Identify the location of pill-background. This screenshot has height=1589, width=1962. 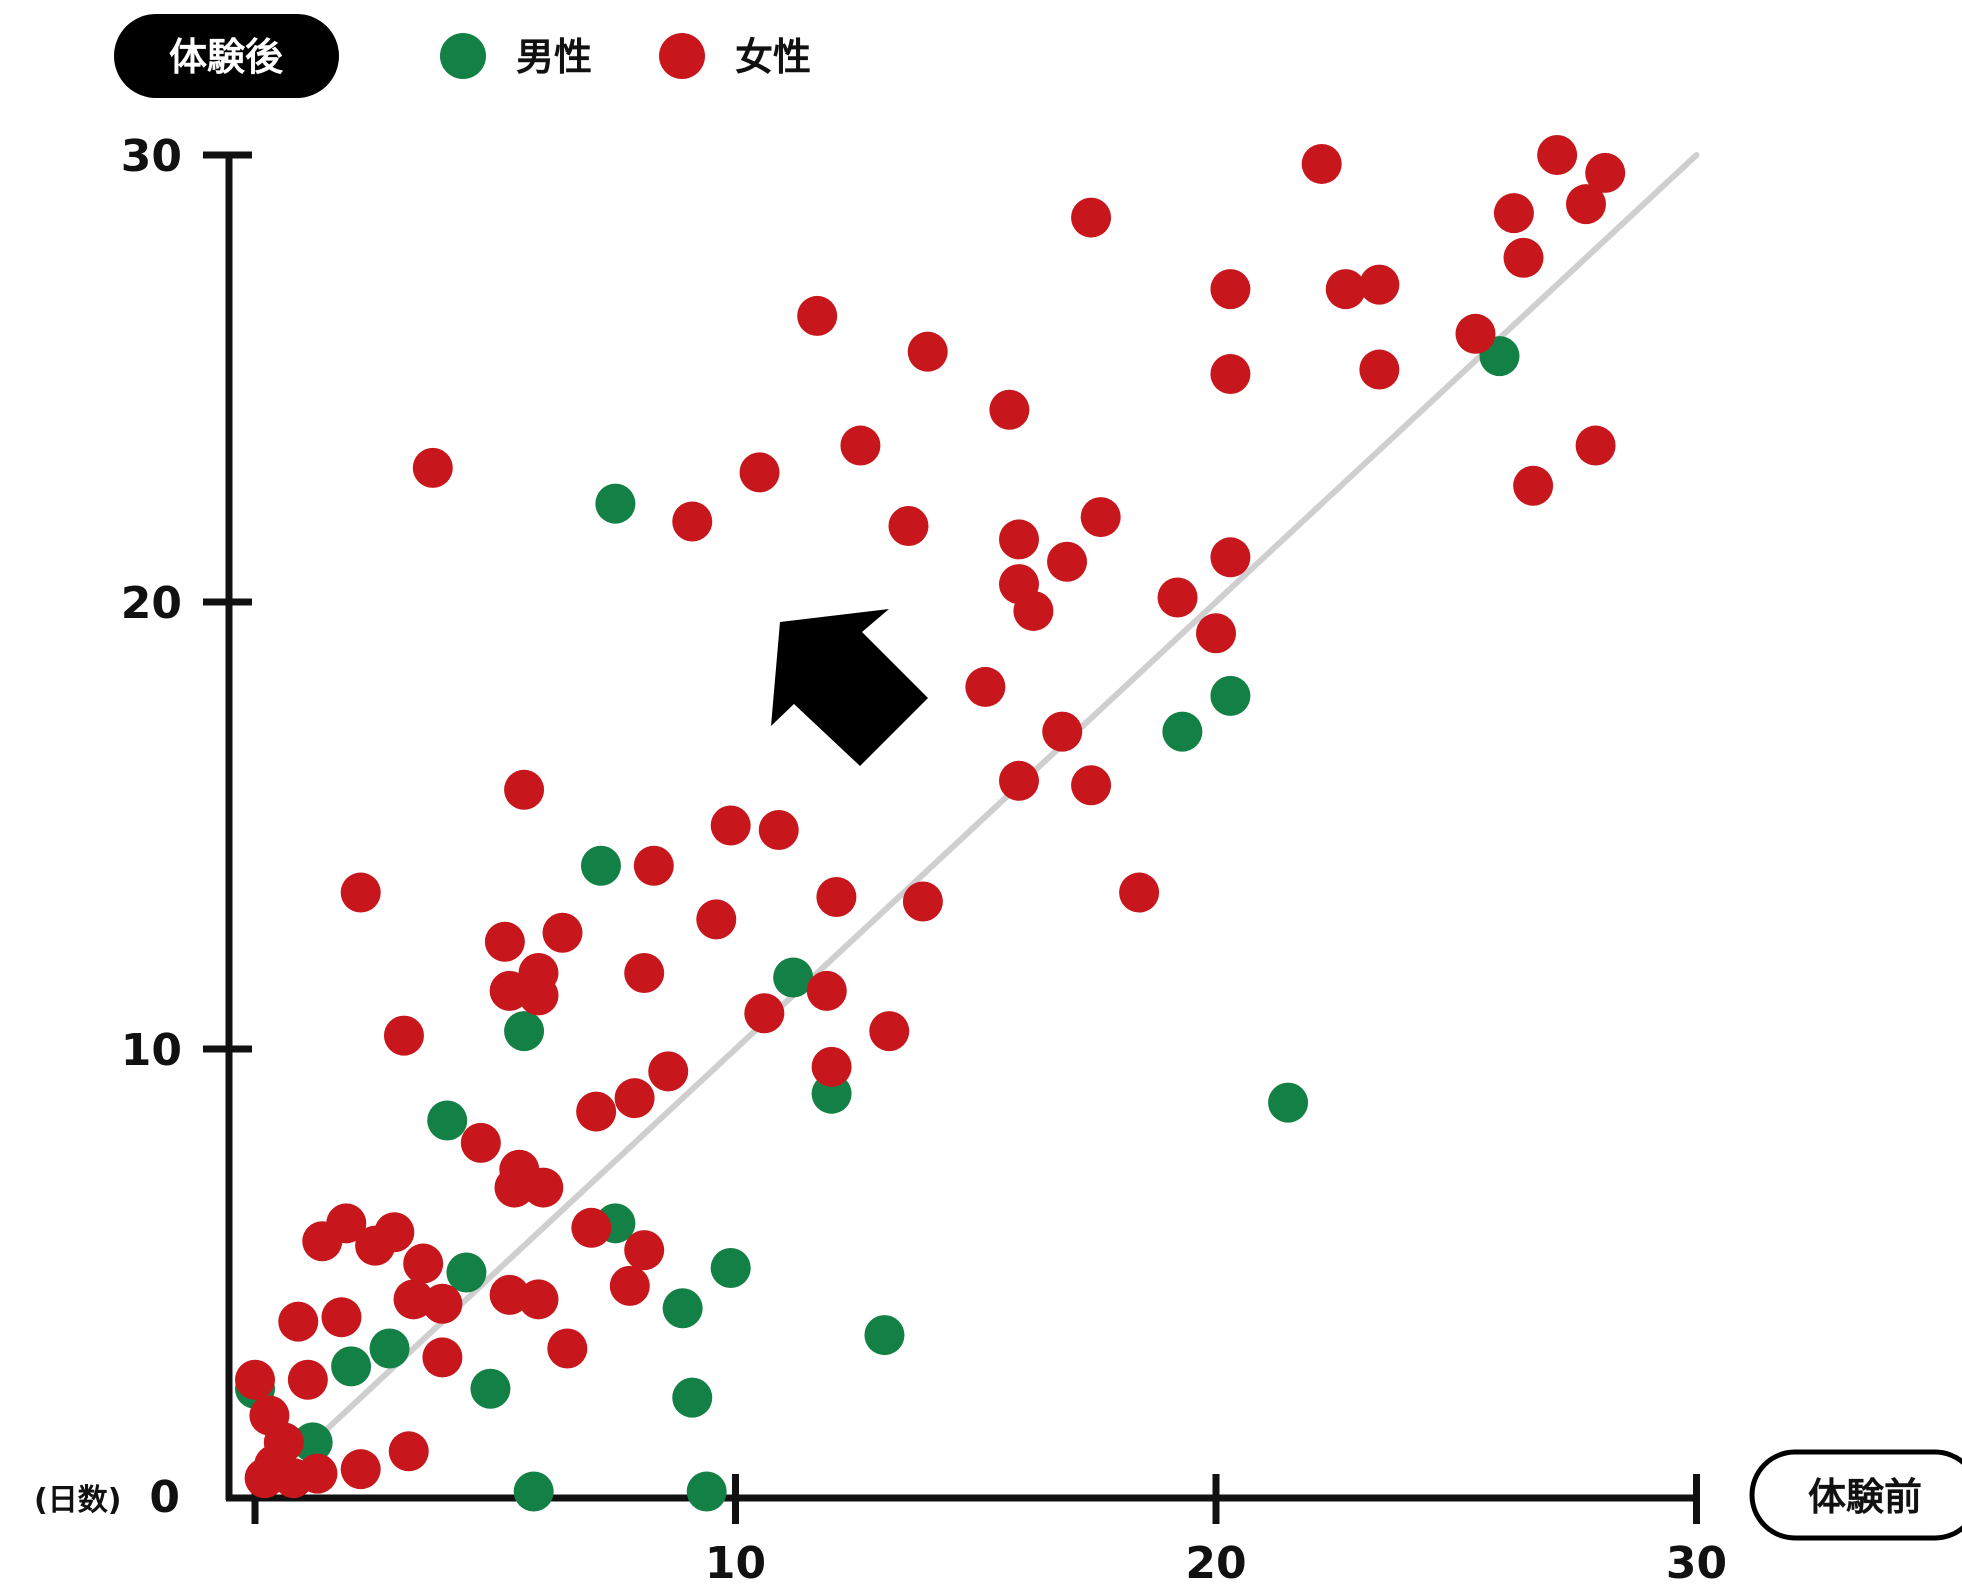
(226, 56).